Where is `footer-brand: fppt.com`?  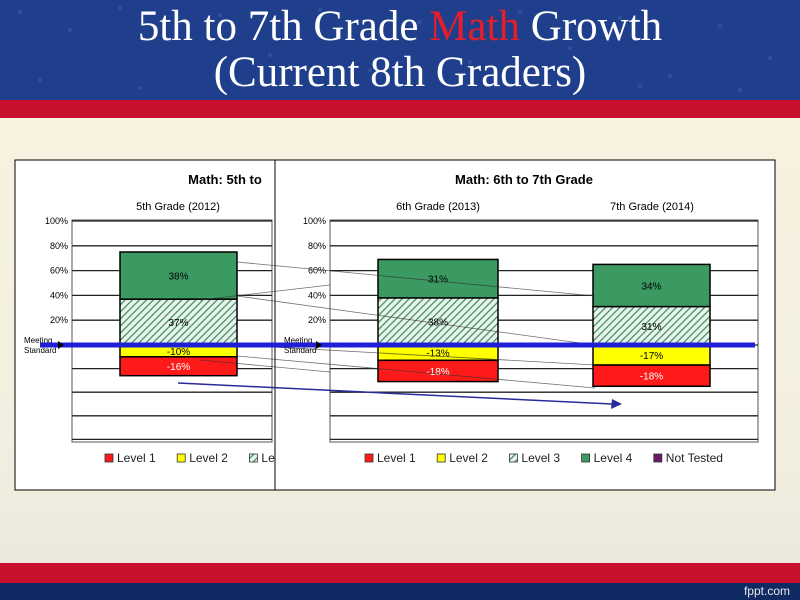
footer-brand: fppt.com is located at coordinates (766, 591).